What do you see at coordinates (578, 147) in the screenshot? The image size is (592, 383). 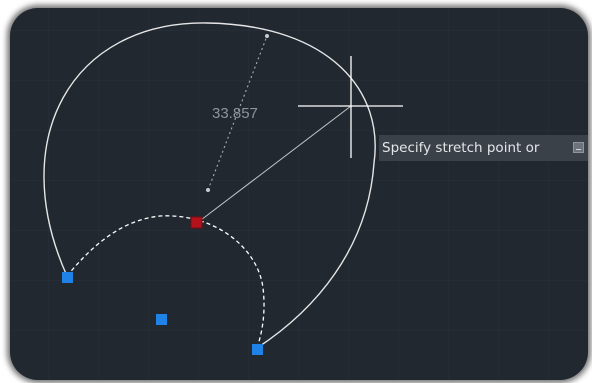 I see `input-option-icon` at bounding box center [578, 147].